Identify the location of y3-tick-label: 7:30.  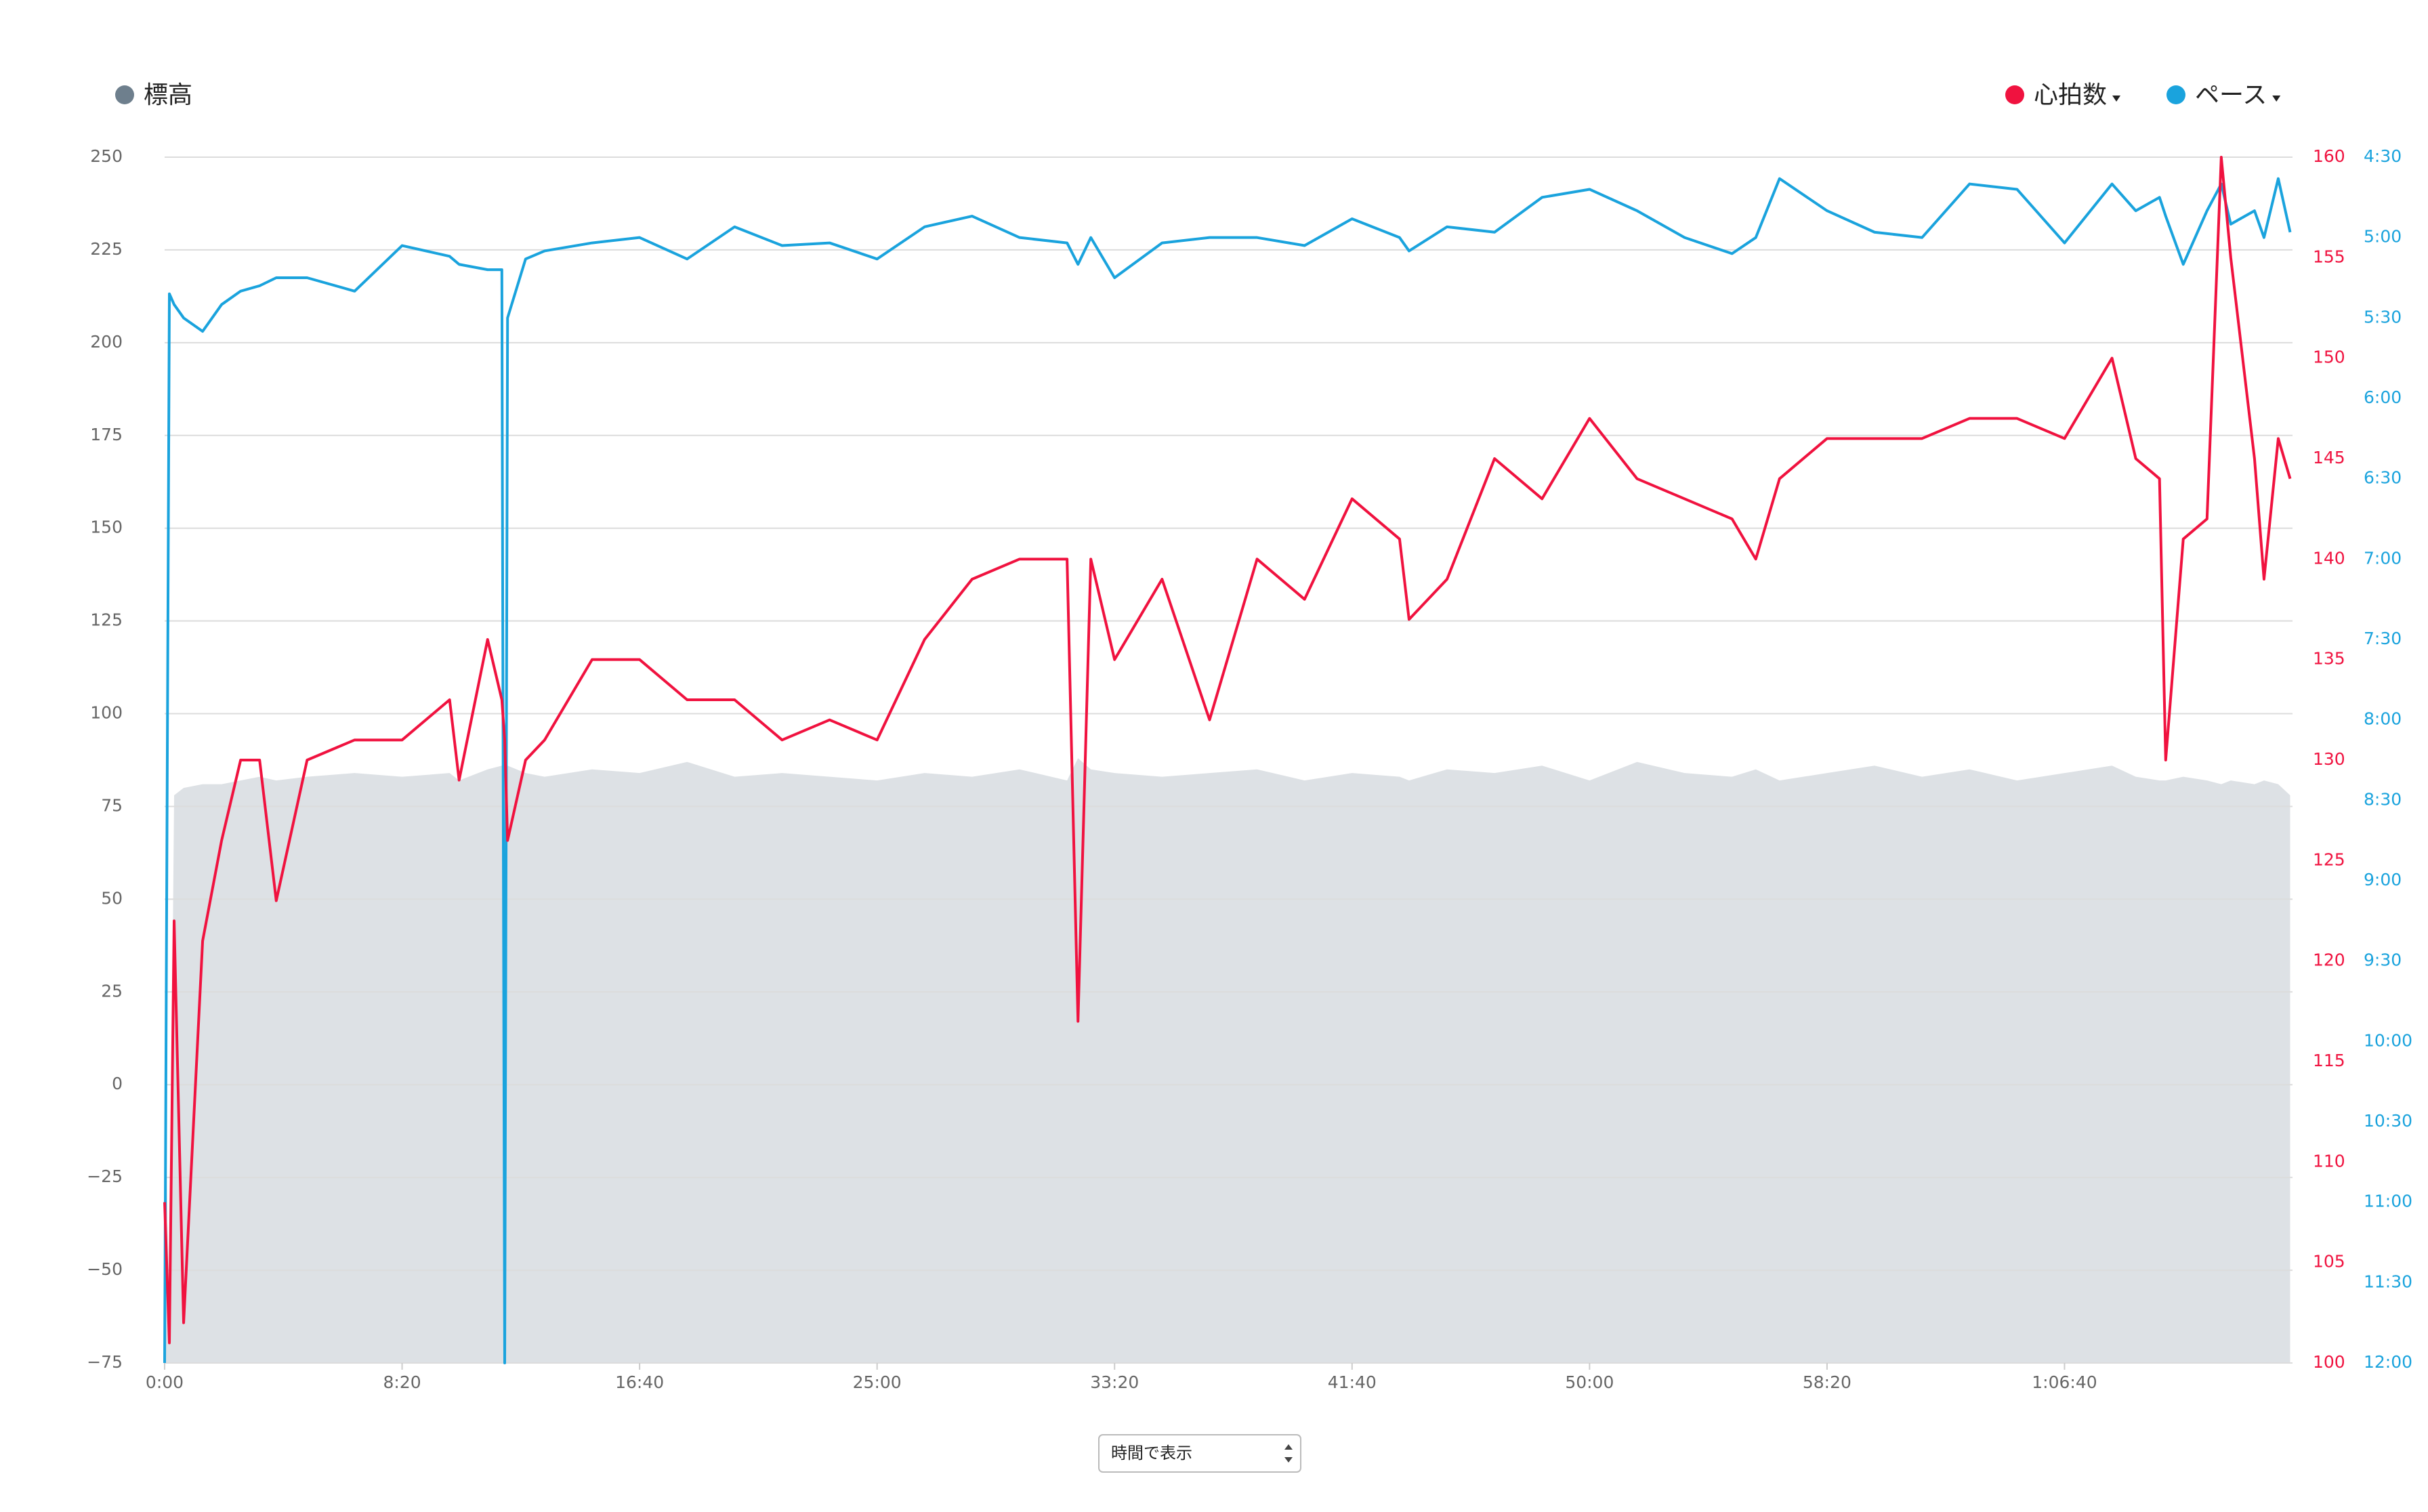
(2383, 638).